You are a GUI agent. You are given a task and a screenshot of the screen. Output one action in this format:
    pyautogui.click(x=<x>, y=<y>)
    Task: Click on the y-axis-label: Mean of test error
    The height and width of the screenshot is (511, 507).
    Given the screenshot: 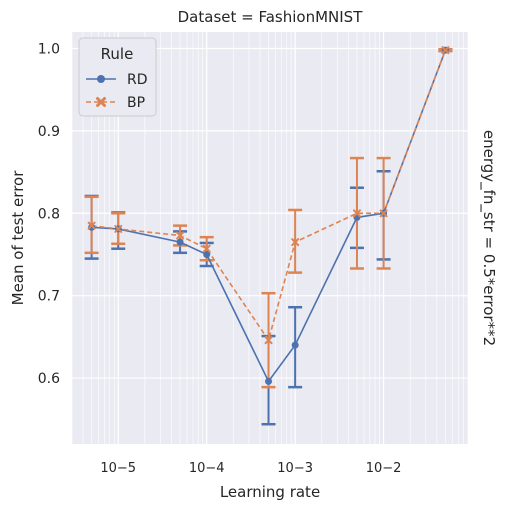 What is the action you would take?
    pyautogui.click(x=18, y=238)
    